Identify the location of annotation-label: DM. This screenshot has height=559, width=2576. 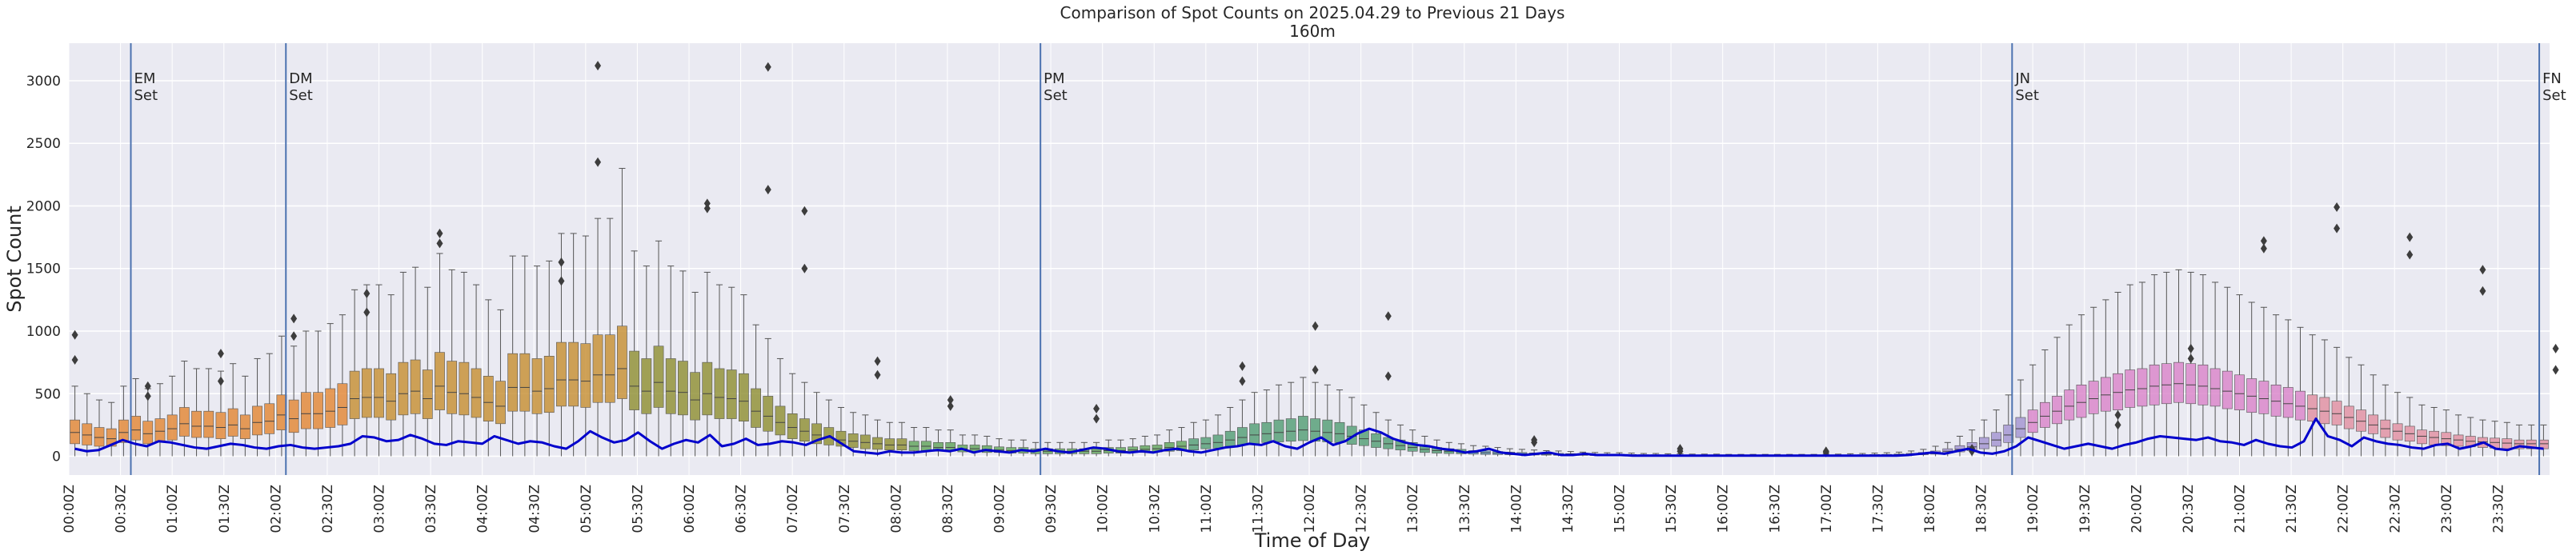
(300, 78).